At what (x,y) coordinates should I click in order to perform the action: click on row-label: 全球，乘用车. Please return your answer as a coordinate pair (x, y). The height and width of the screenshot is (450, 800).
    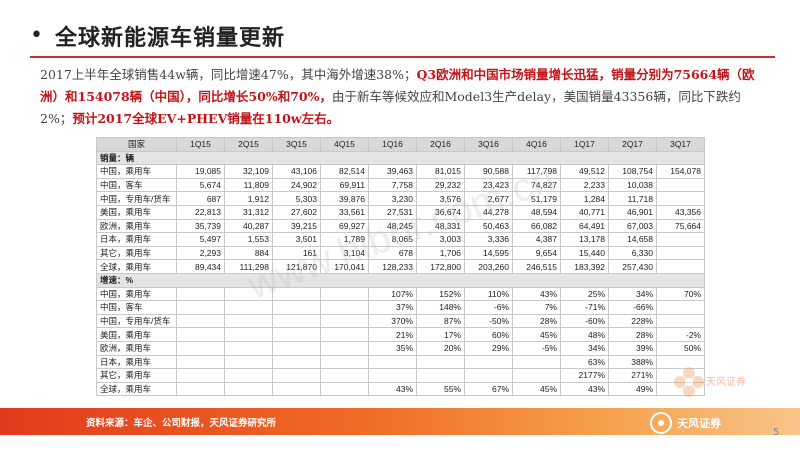
    Looking at the image, I should click on (136, 266).